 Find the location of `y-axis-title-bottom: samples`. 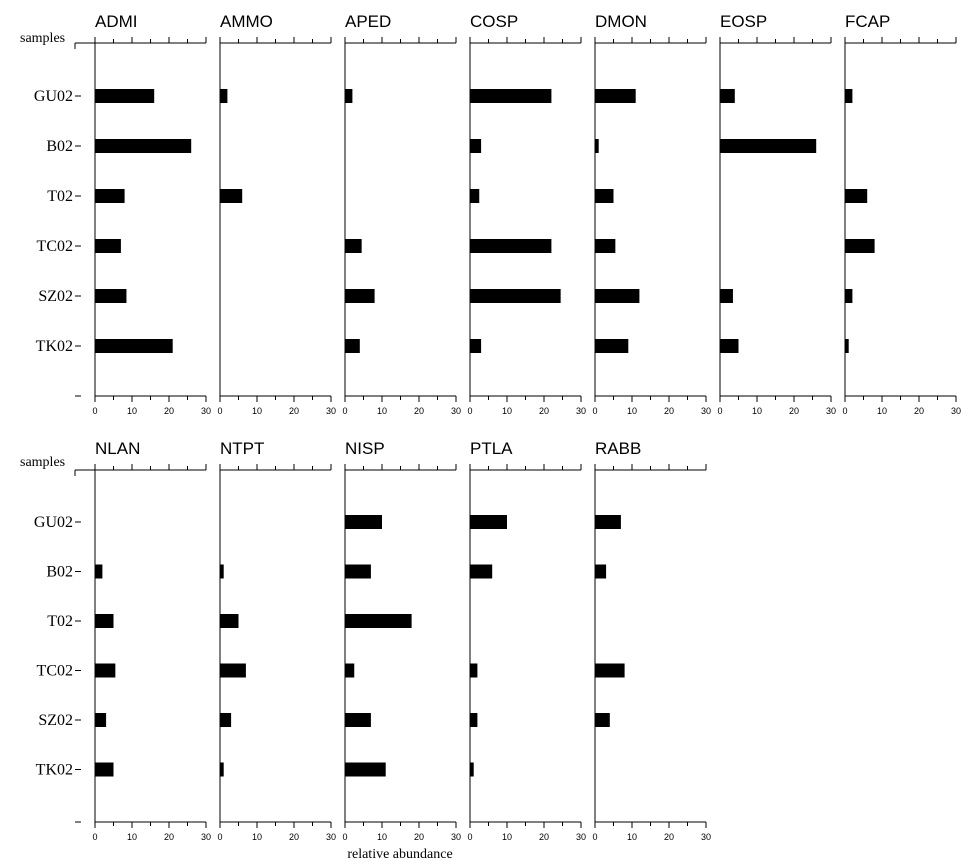

y-axis-title-bottom: samples is located at coordinates (42, 462).